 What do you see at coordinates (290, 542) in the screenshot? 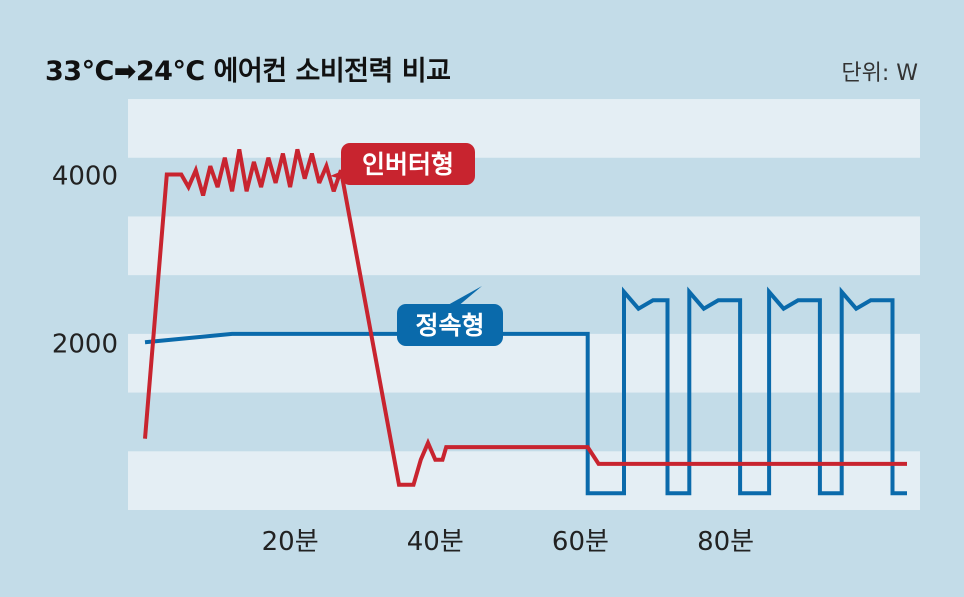
I see `x-tick-label: 20분` at bounding box center [290, 542].